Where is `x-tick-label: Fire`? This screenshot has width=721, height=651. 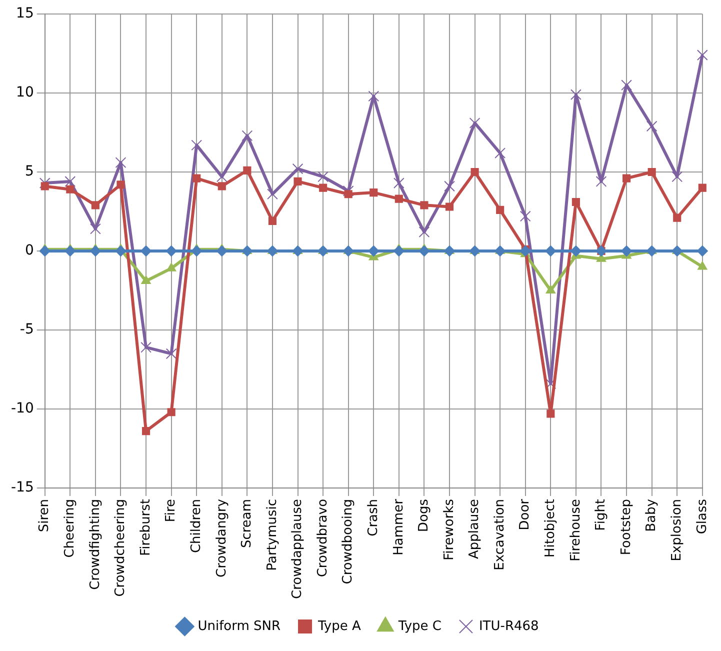 x-tick-label: Fire is located at coordinates (171, 510).